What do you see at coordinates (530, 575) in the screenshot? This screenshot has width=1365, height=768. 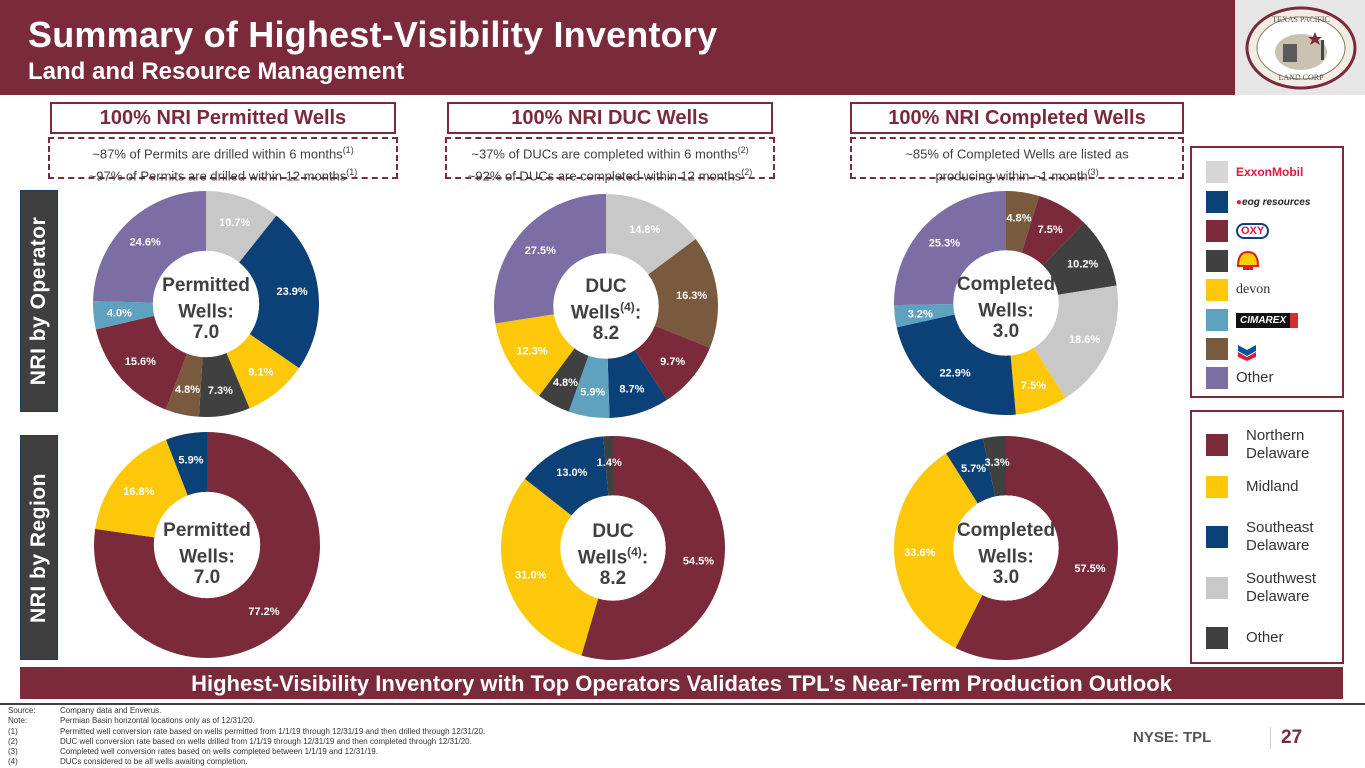 I see `slice-label-midland: 31.0%` at bounding box center [530, 575].